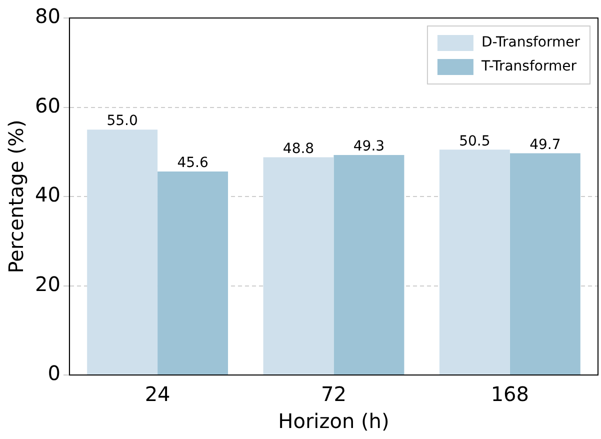 This screenshot has width=601, height=439. Describe the element at coordinates (47, 194) in the screenshot. I see `y-tick-label: 40` at that location.